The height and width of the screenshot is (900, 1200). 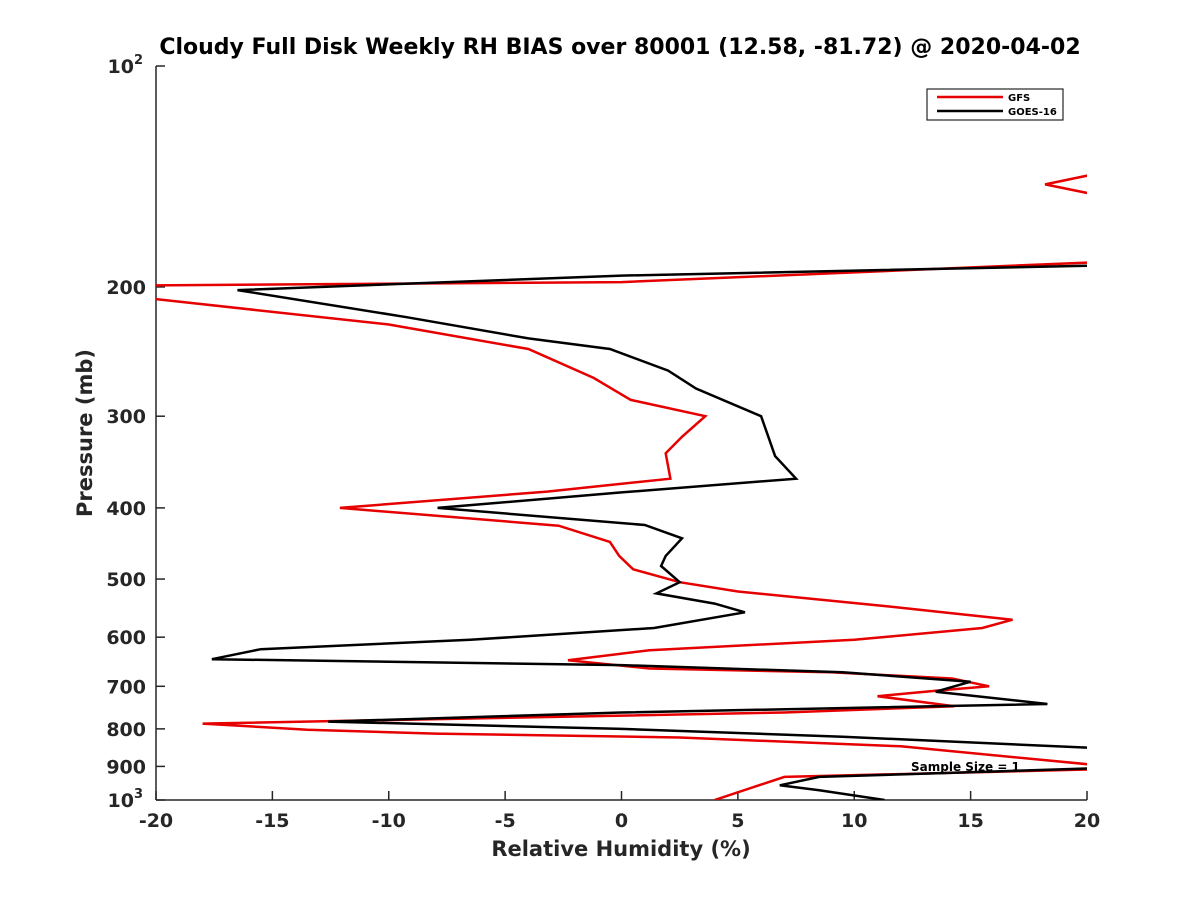 I want to click on x-axis-label: Relative Humidity (%), so click(x=620, y=849).